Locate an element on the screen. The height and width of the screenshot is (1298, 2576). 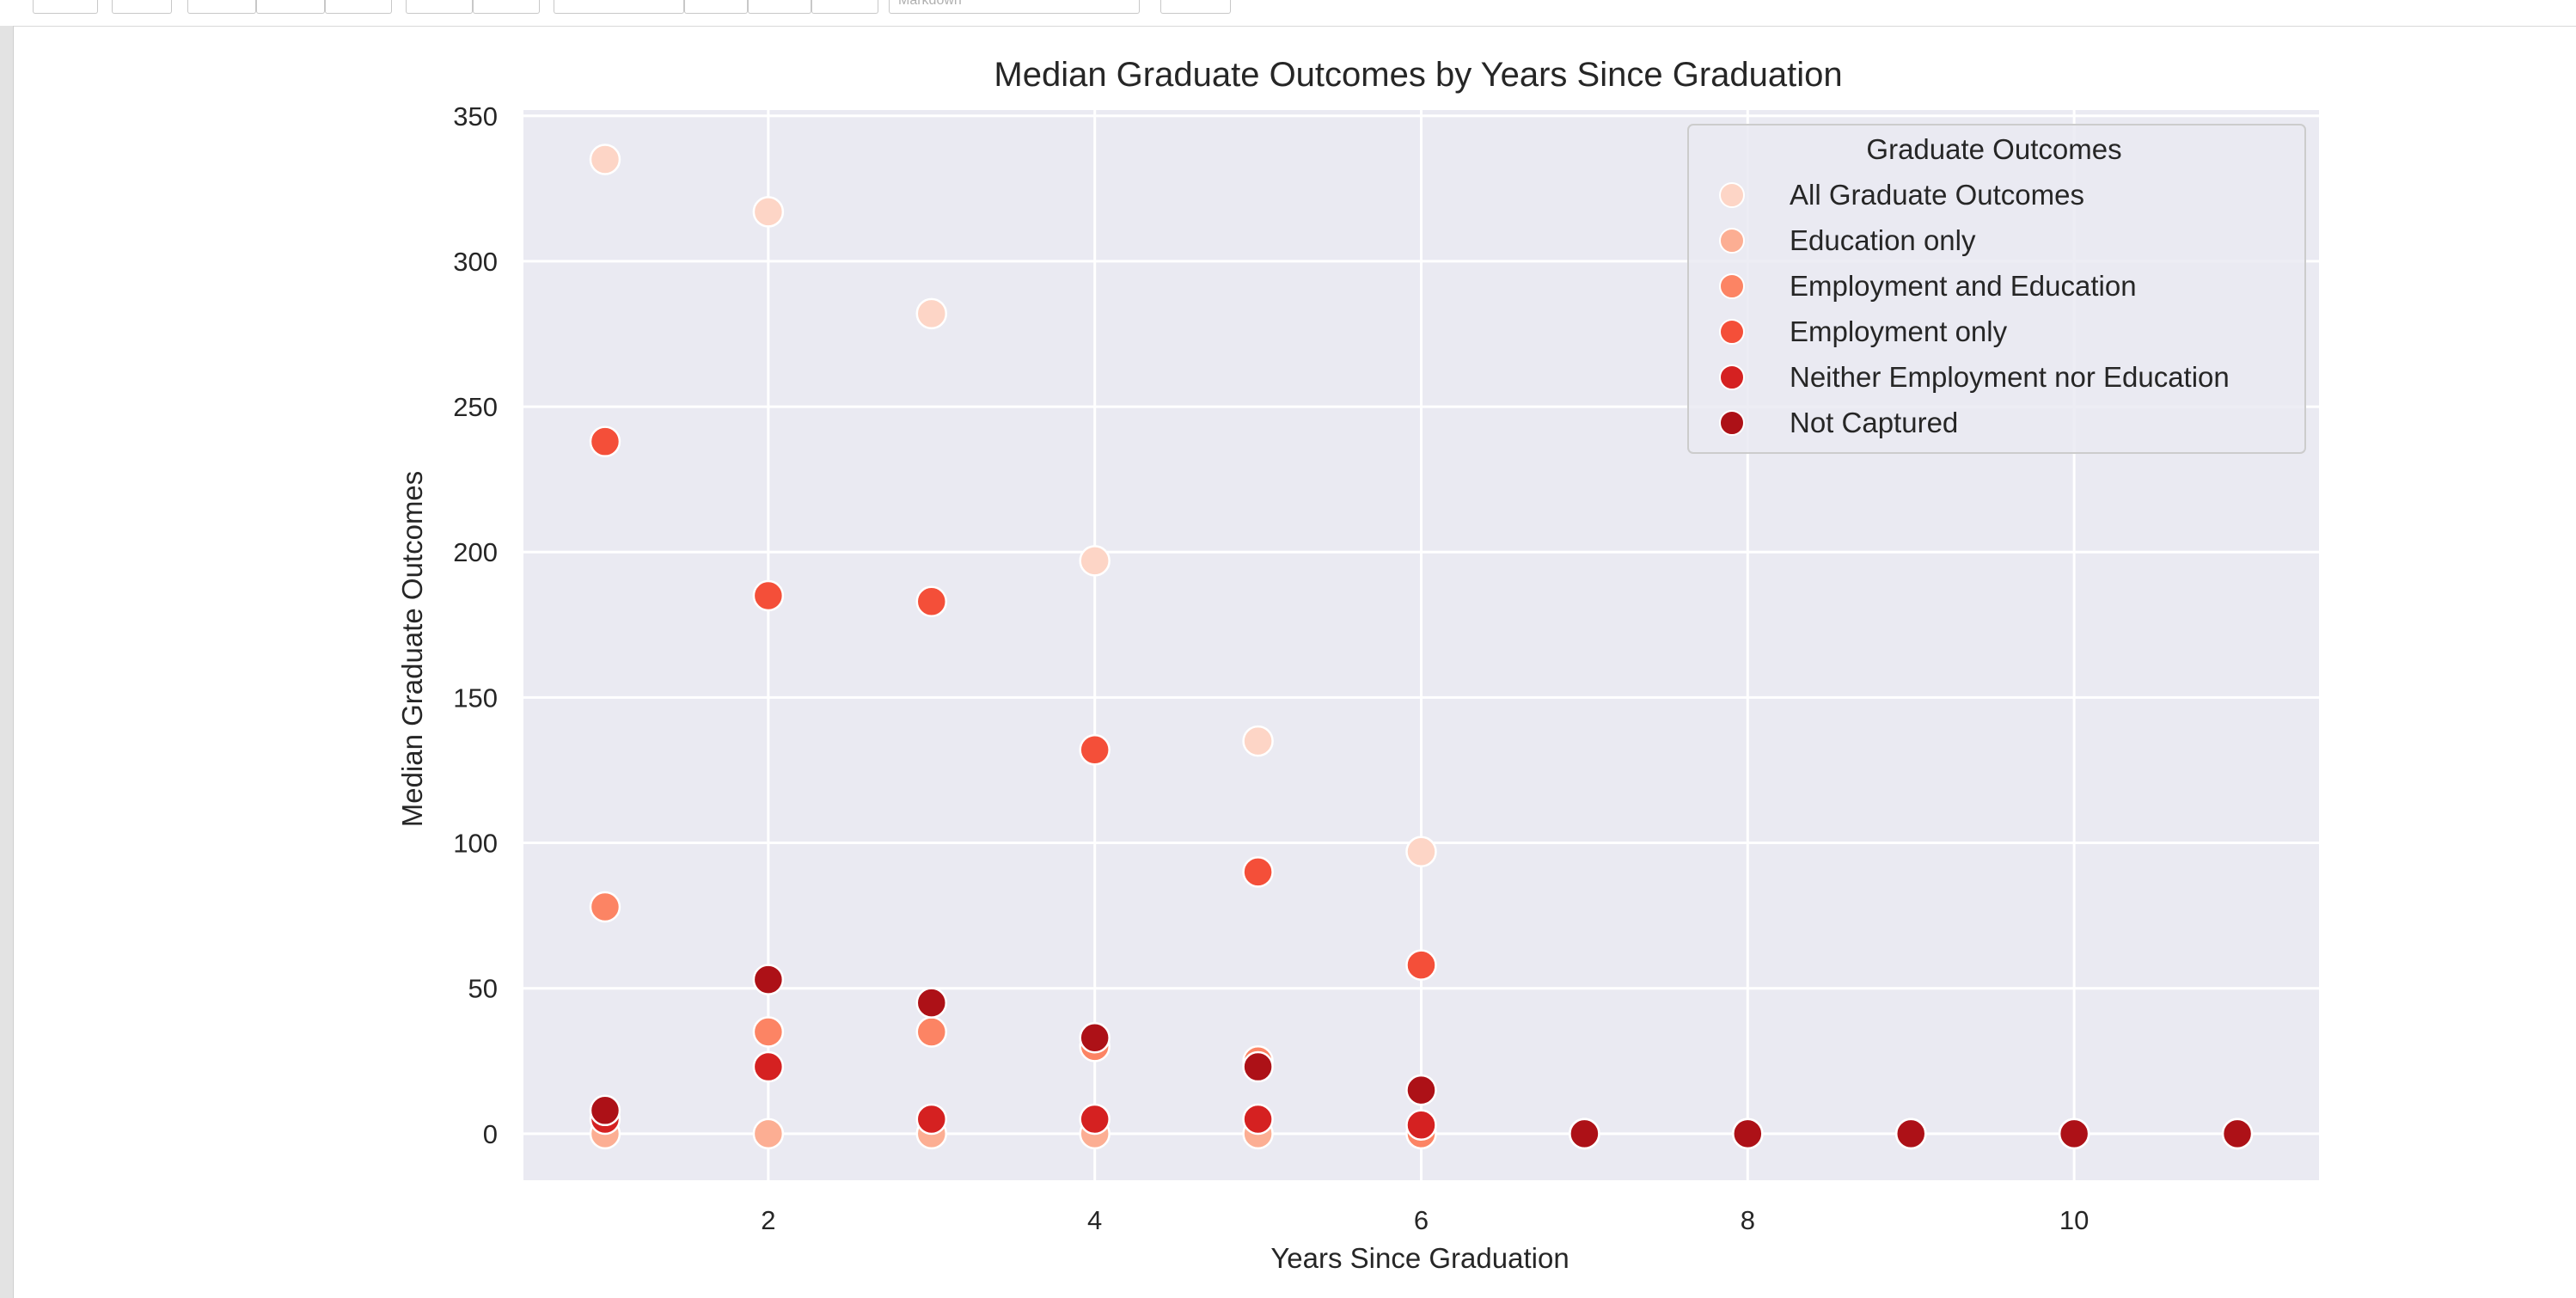
legend-title: Graduate Outcomes is located at coordinates (1993, 149).